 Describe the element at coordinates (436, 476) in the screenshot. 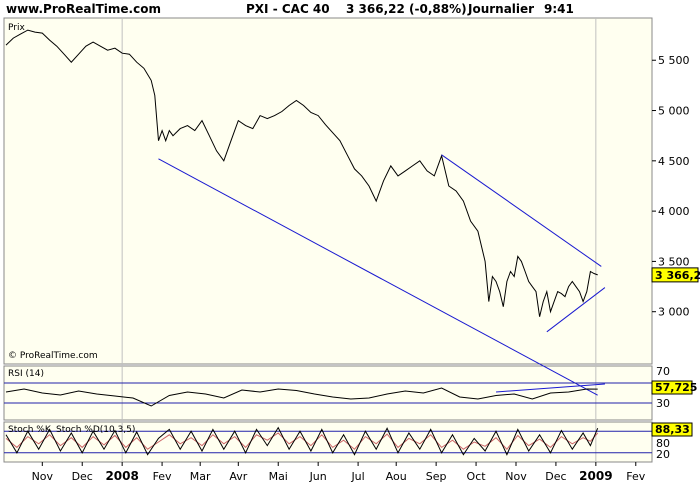

I see `x-tick-label: Sep` at that location.